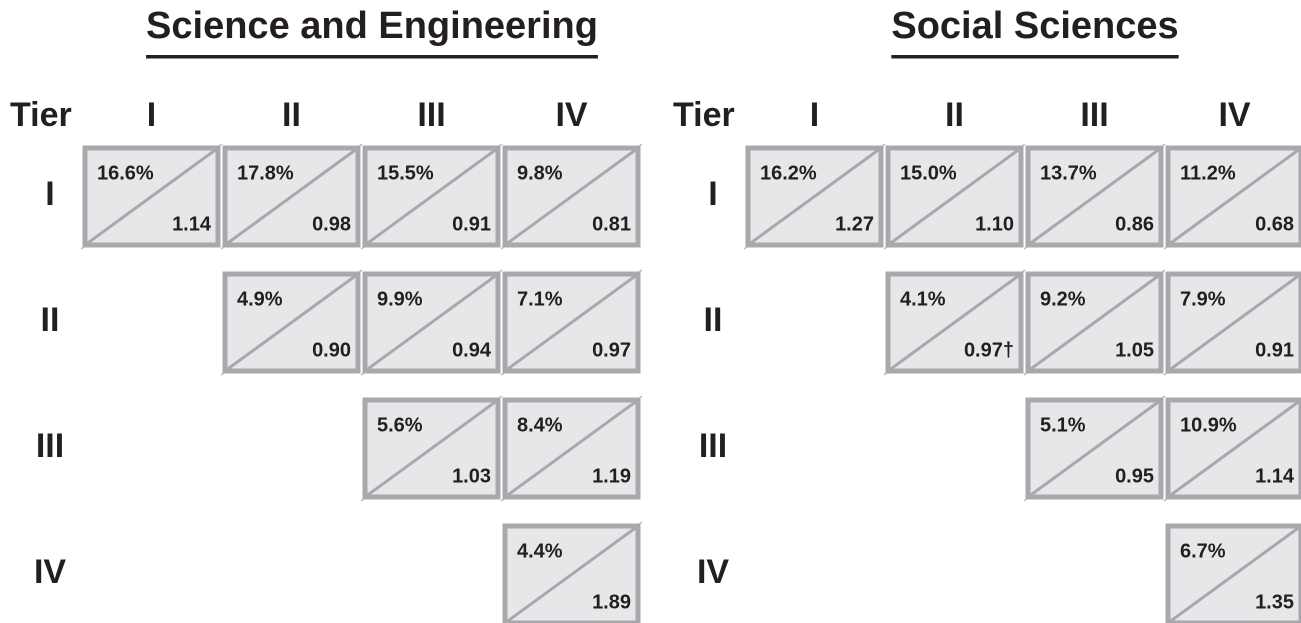 The height and width of the screenshot is (623, 1301). Describe the element at coordinates (1274, 602) in the screenshot. I see `cell-ratio: 1.35` at that location.